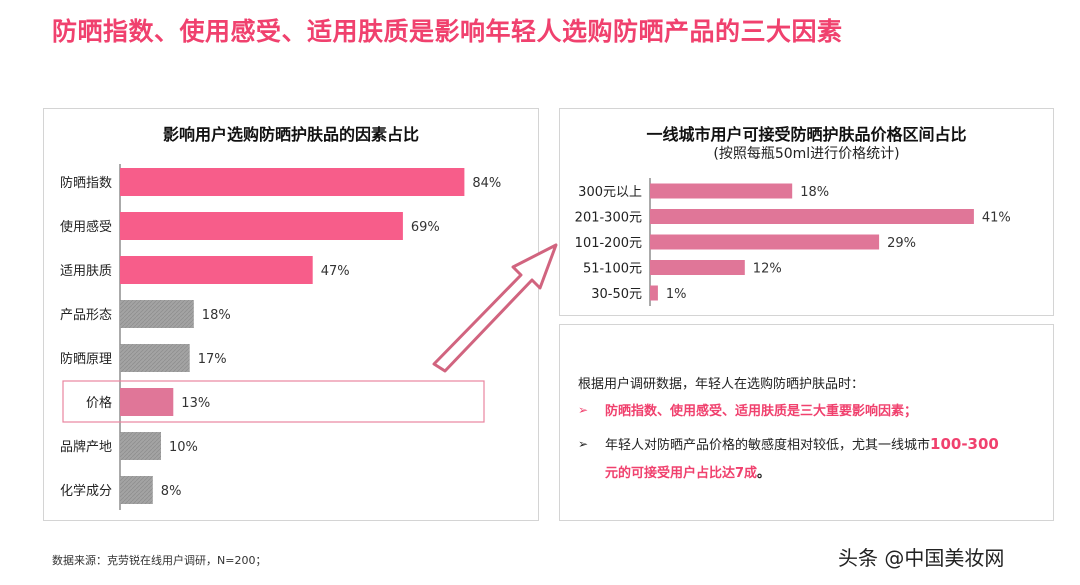  Describe the element at coordinates (608, 243) in the screenshot. I see `category-label: 101-200元` at that location.